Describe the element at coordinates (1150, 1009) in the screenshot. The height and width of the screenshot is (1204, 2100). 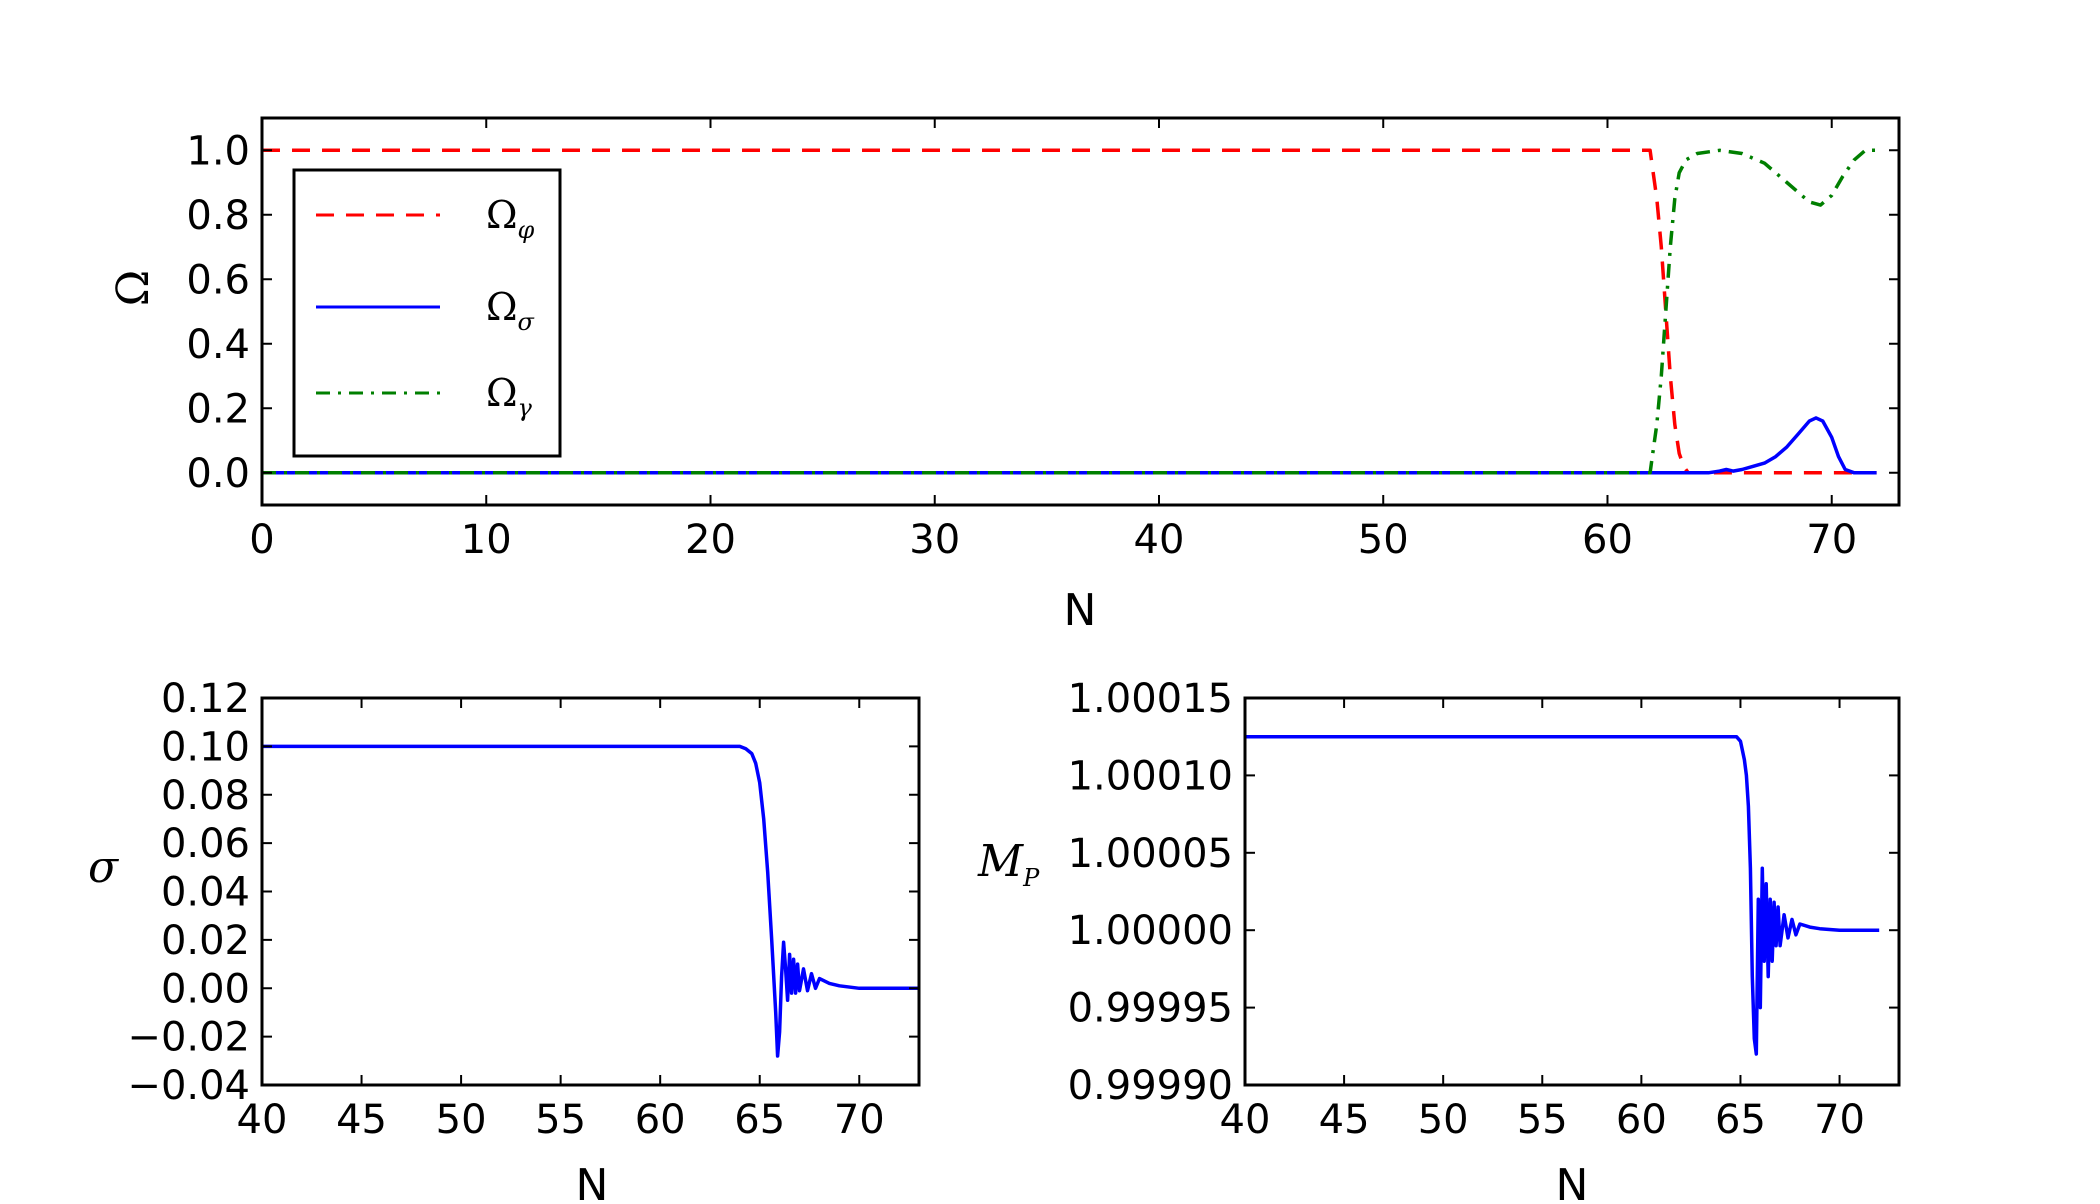
I see `mp-ytick-label: 0.99995` at that location.